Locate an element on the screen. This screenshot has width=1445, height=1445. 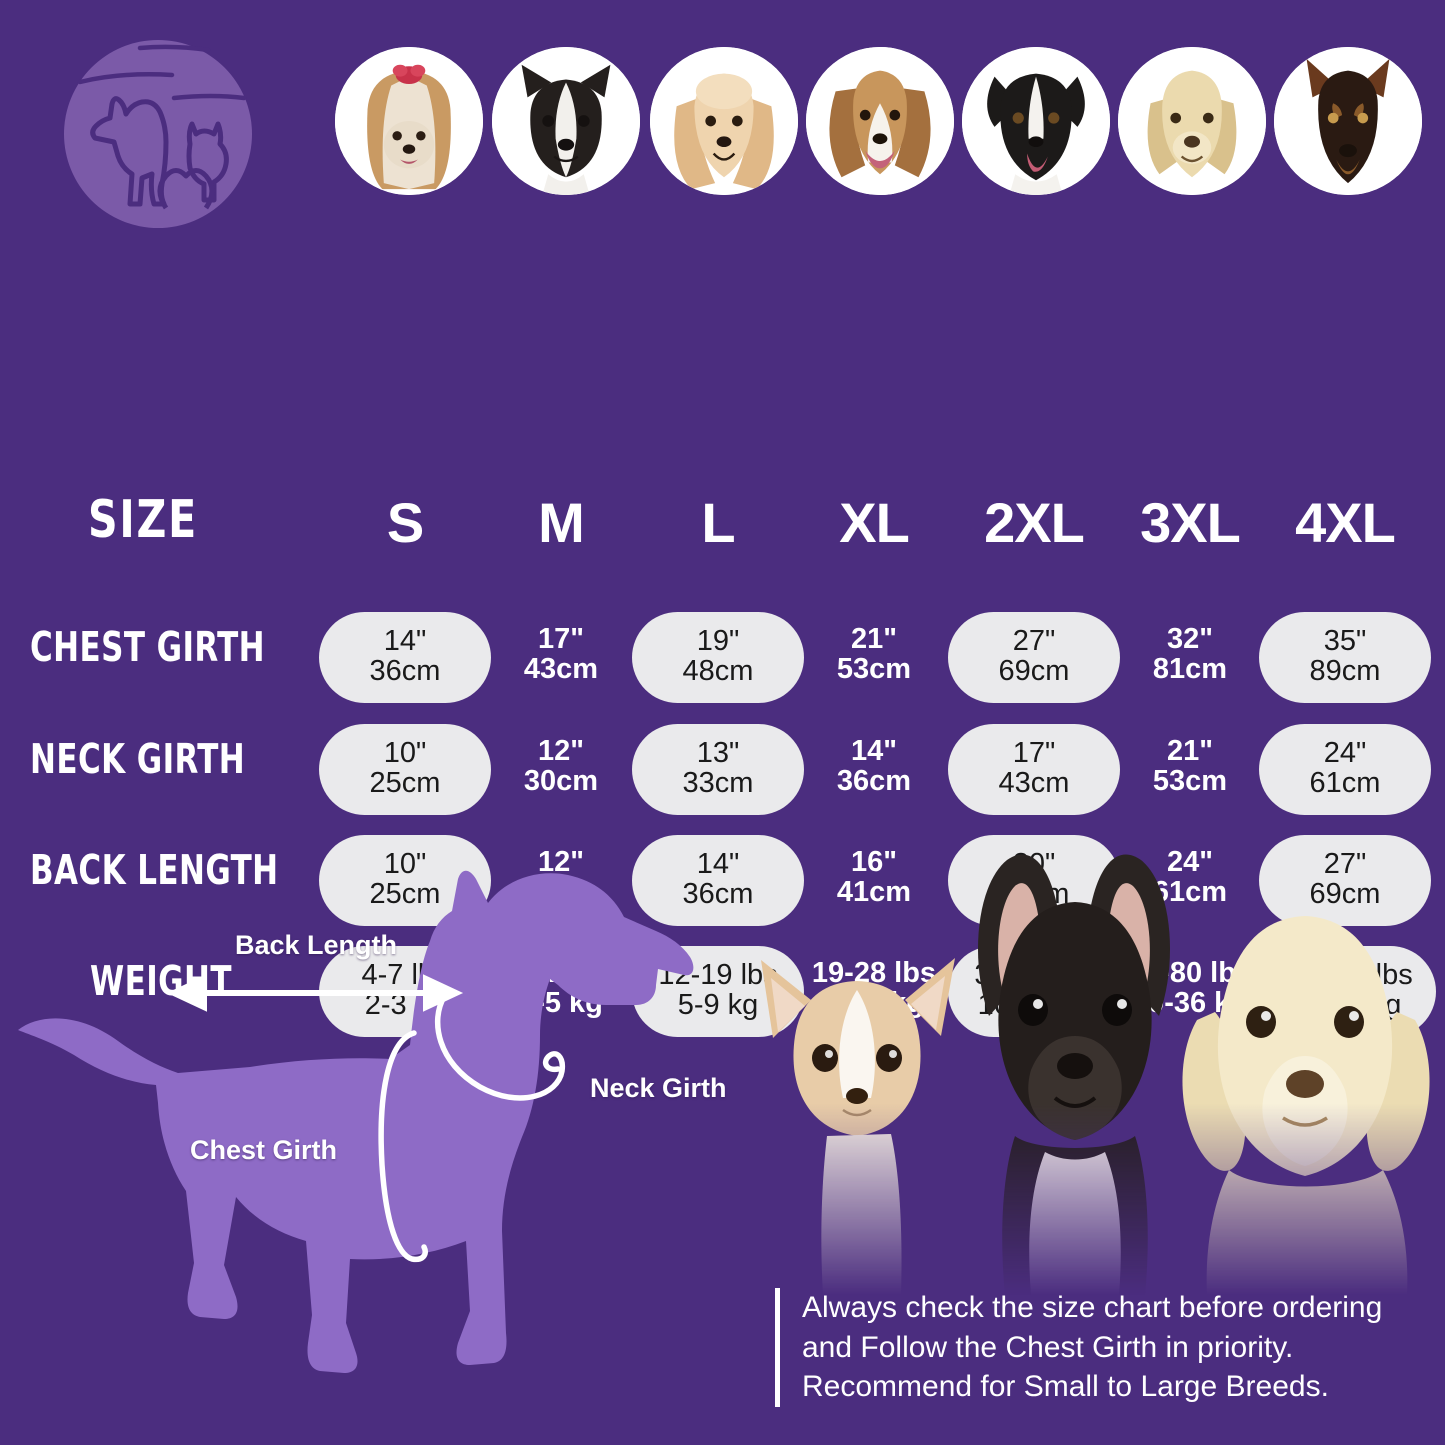
cell-chest-s: 14" 36cm is located at coordinates (405, 657).